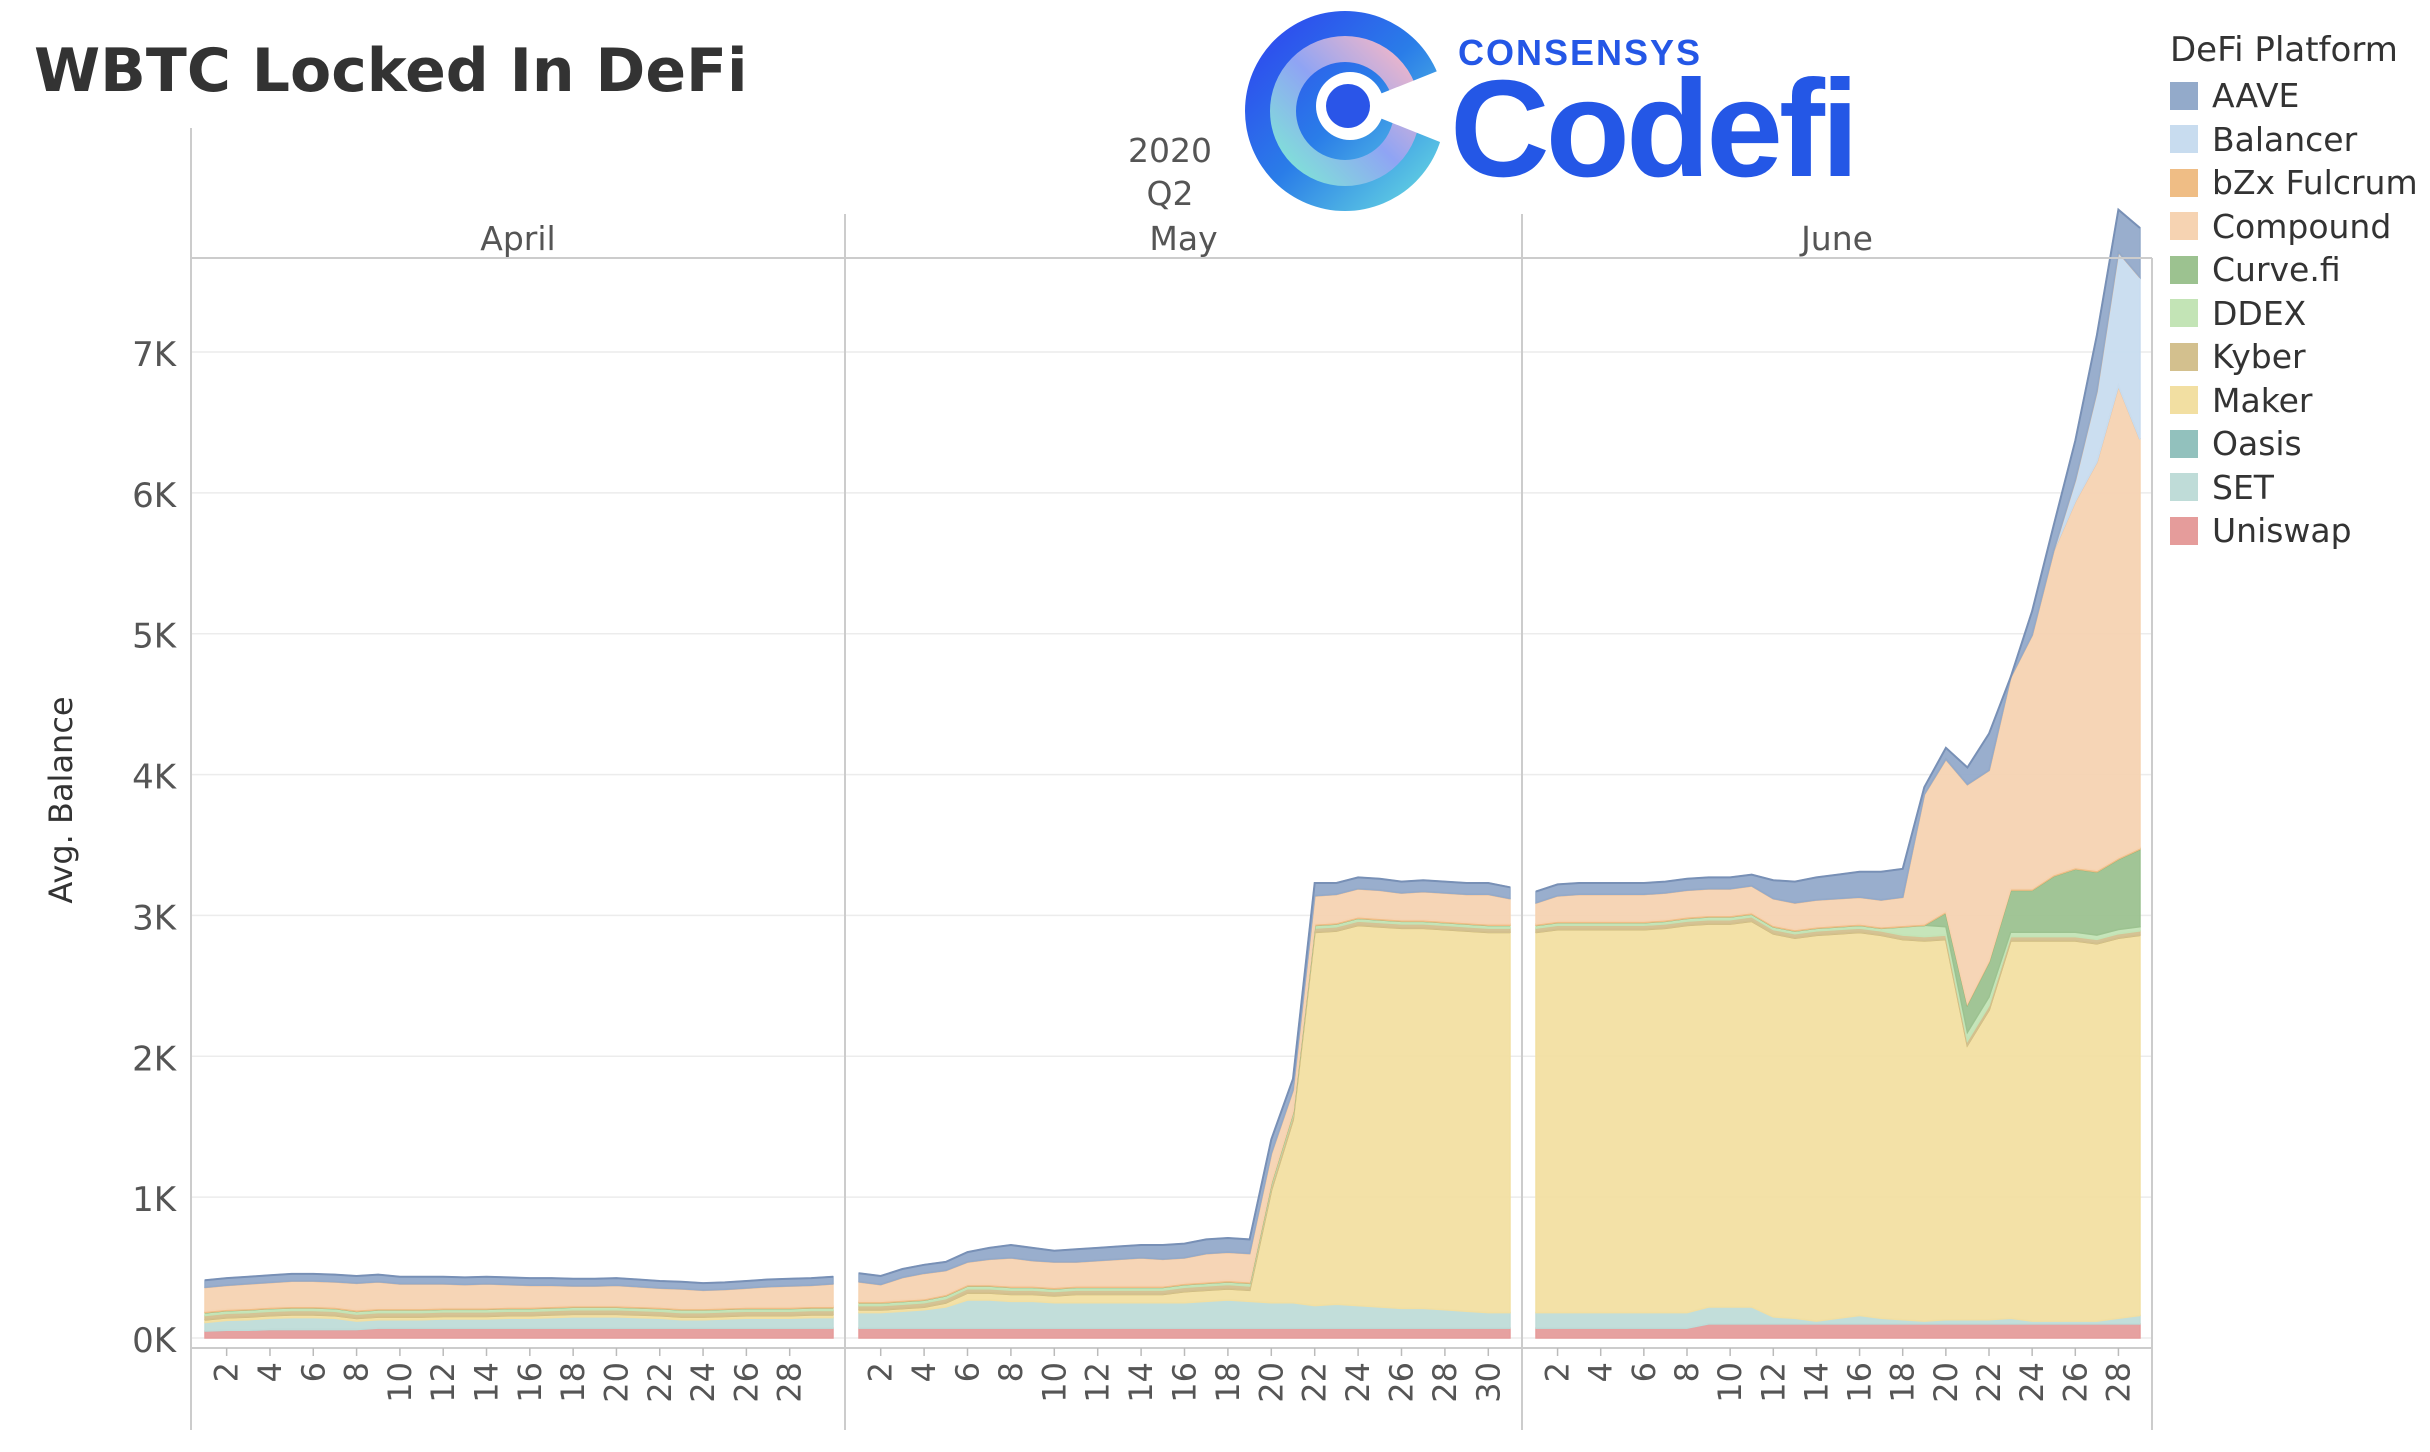 This screenshot has height=1452, width=2430. Describe the element at coordinates (1170, 150) in the screenshot. I see `year-label: 2020` at that location.